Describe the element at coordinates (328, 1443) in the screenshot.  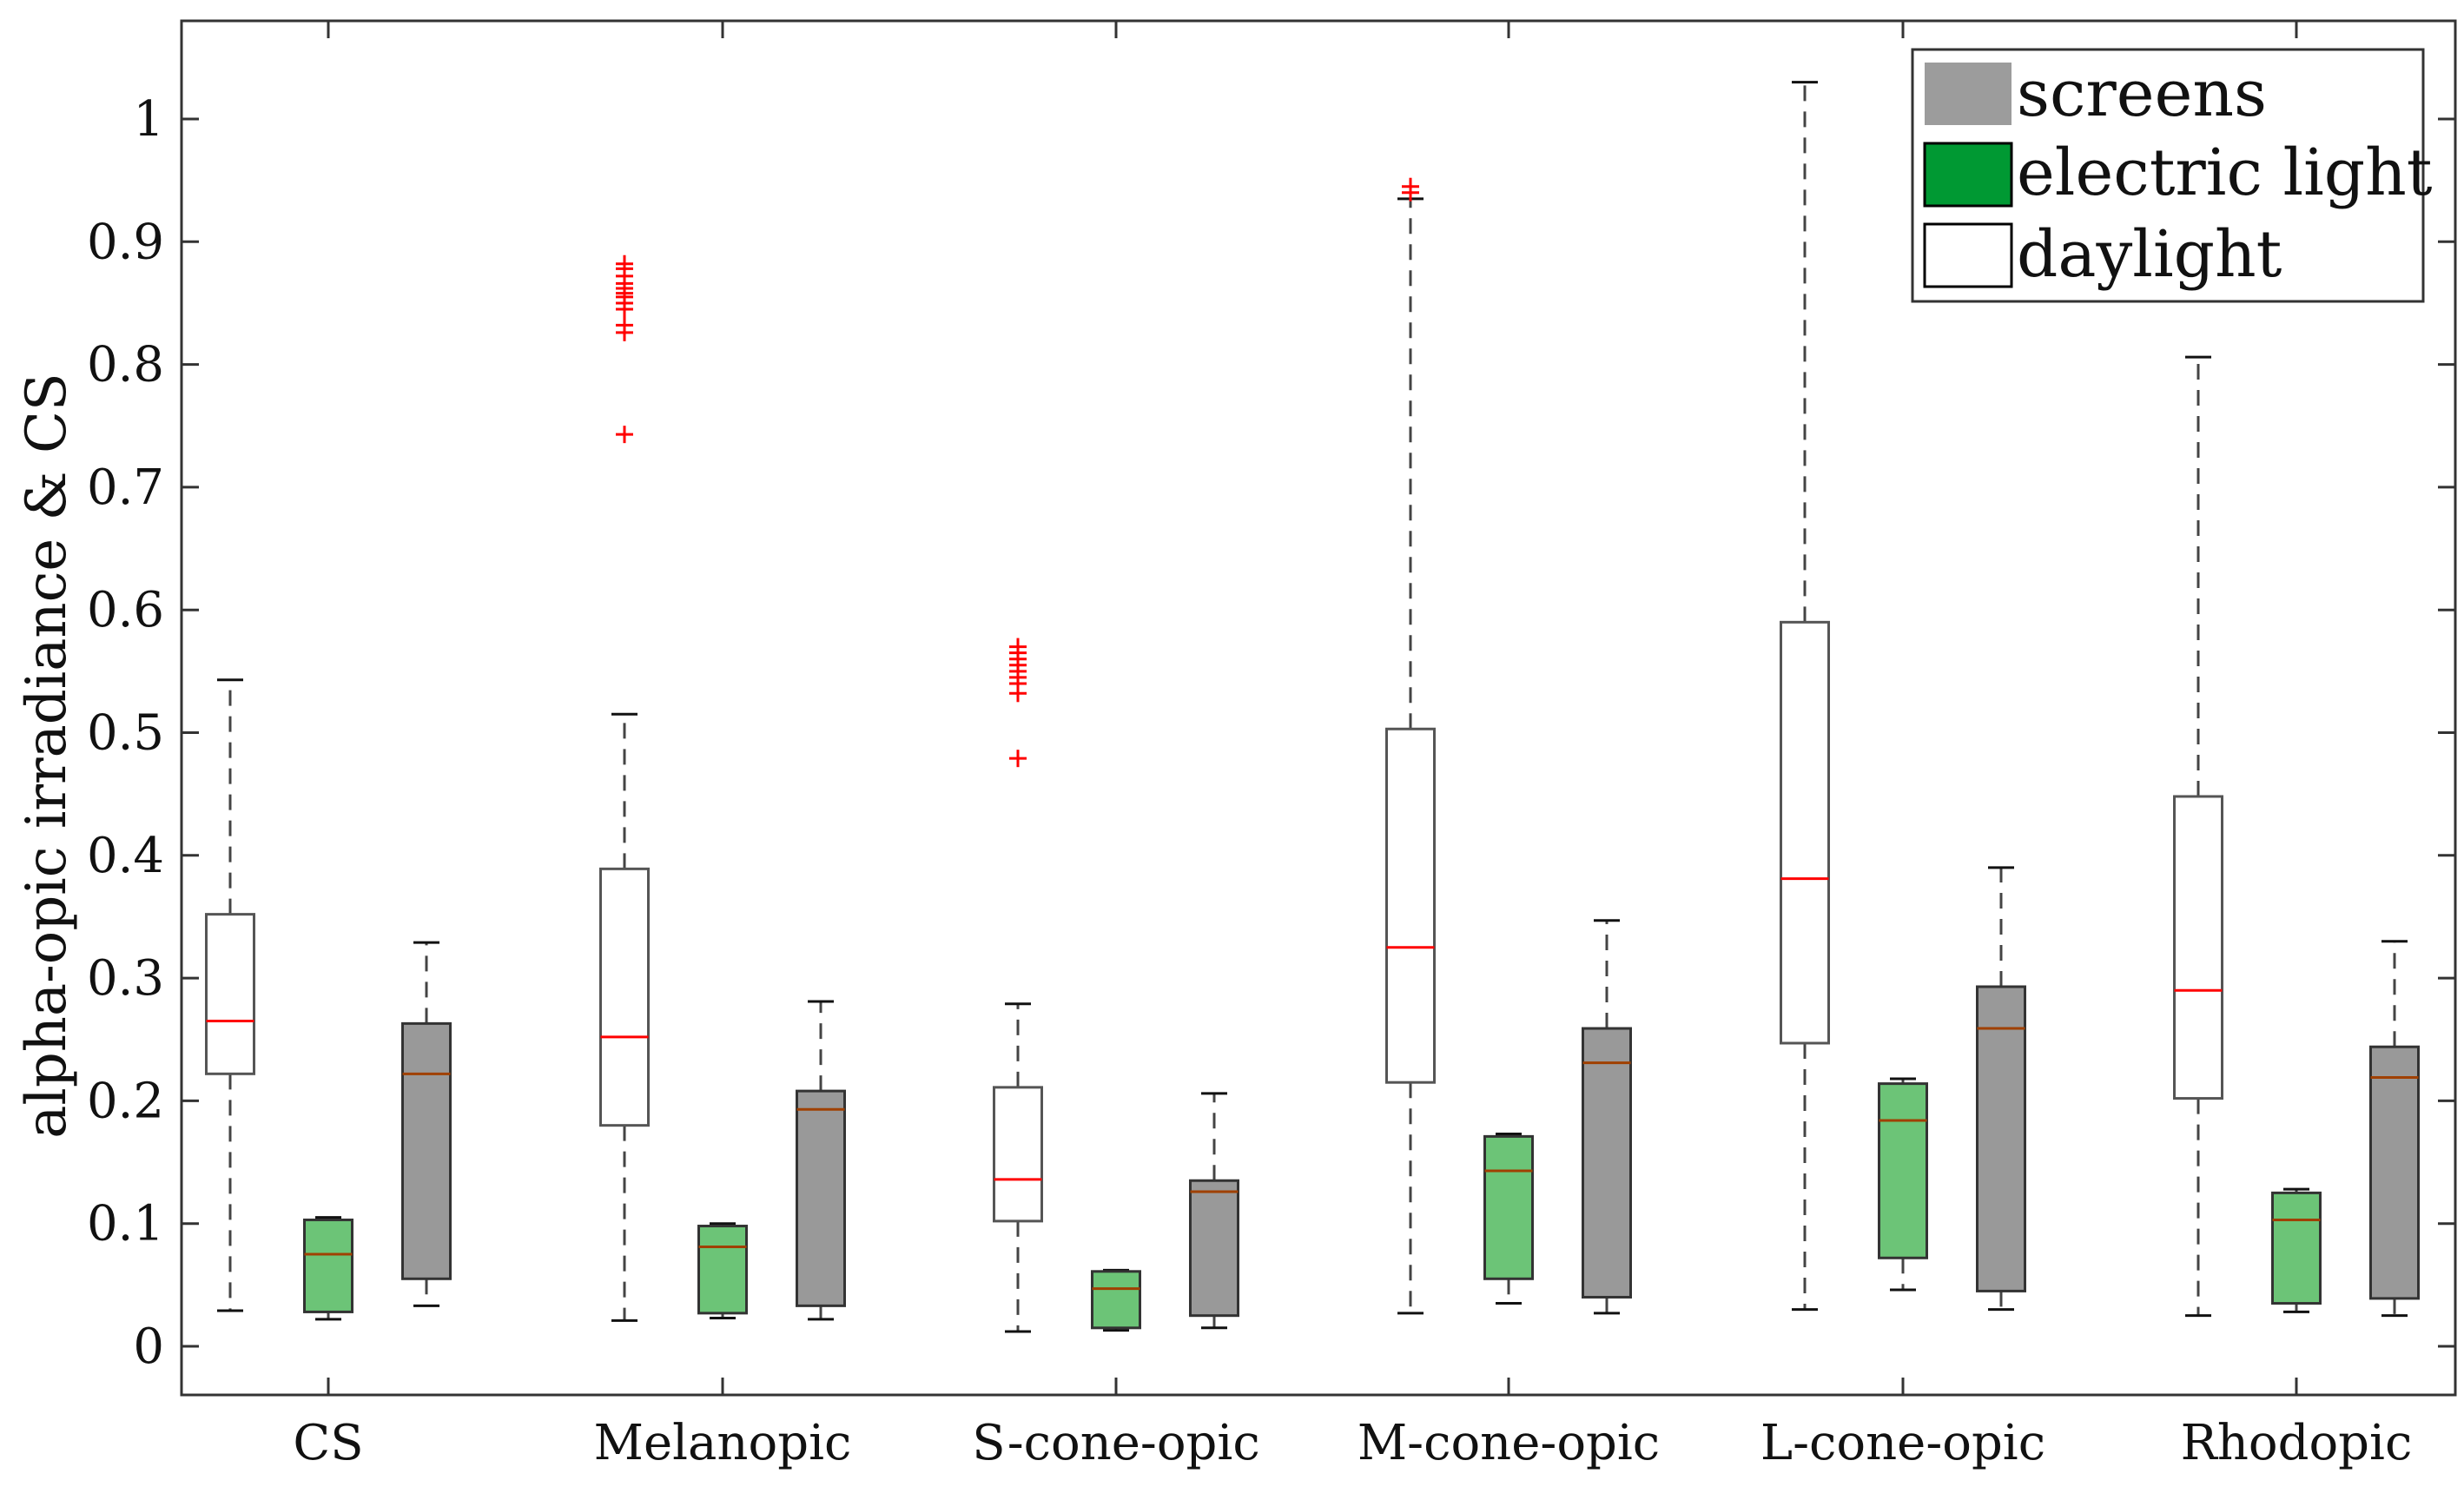
I see `x-tick-label: CS` at that location.